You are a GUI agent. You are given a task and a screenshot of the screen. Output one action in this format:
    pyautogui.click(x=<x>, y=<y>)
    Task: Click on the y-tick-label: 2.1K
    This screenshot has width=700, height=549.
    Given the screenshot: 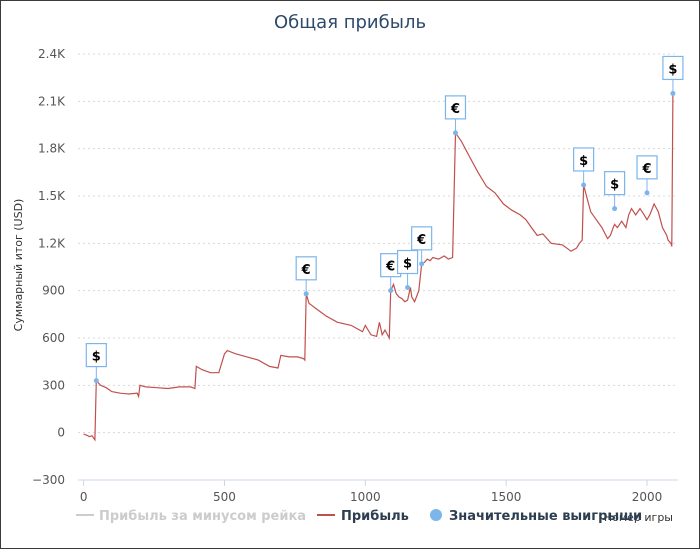 What is the action you would take?
    pyautogui.click(x=52, y=101)
    